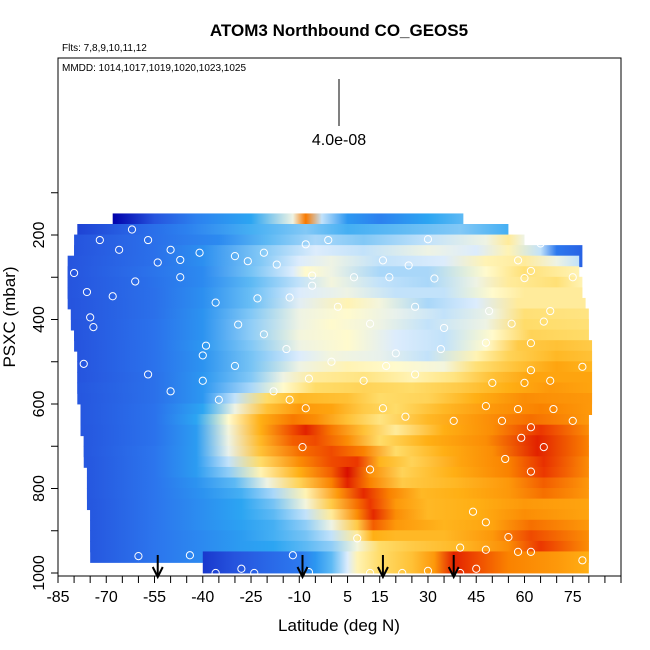 The width and height of the screenshot is (650, 650). Describe the element at coordinates (299, 597) in the screenshot. I see `x-tick-label: -10` at that location.